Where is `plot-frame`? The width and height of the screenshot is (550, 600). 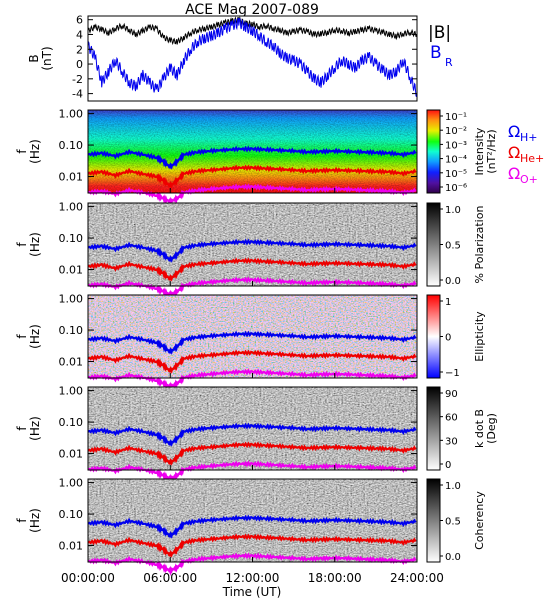
plot-frame is located at coordinates (252, 58).